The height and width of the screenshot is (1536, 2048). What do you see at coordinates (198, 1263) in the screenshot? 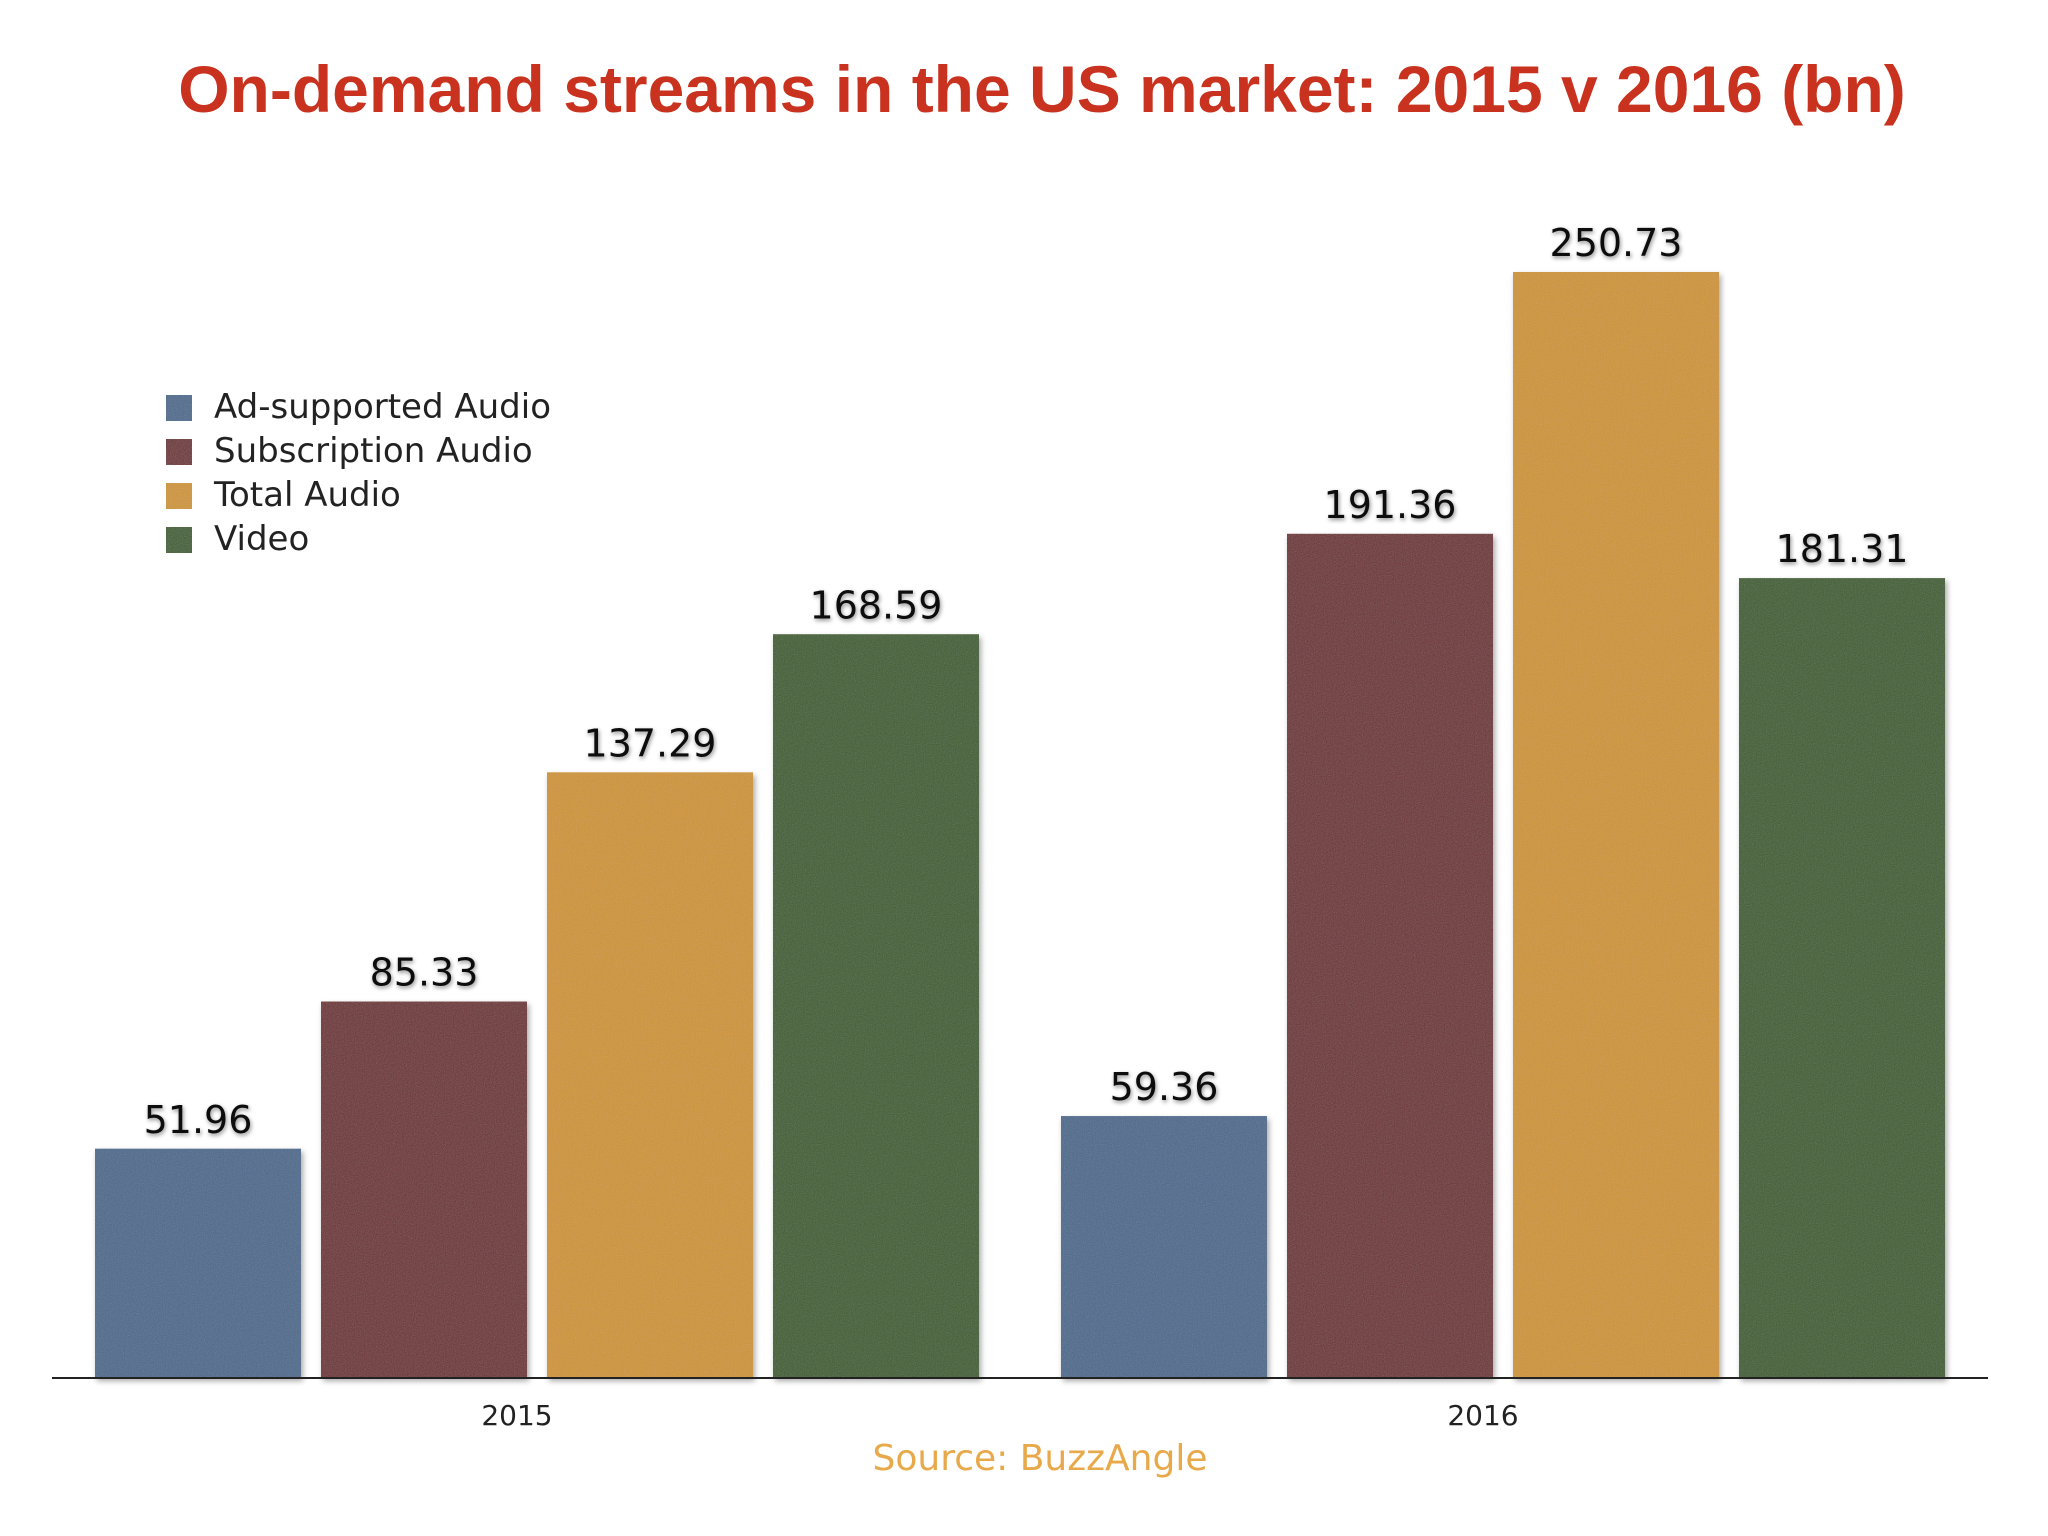
I see `bar-texture-ad-supported-audio-2015` at bounding box center [198, 1263].